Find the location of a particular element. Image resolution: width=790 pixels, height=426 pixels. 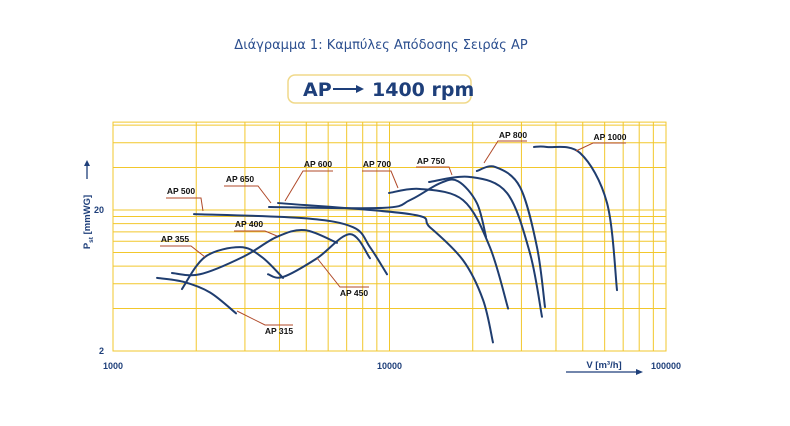

speed-box: AP 1400 rpm is located at coordinates (380, 89).